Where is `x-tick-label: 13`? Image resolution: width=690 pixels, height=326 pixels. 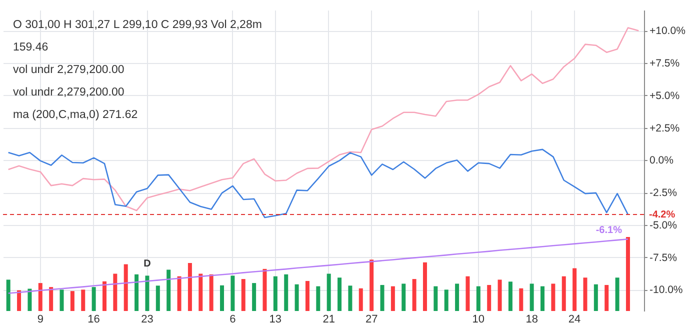
x-tick-label: 13 is located at coordinates (275, 320).